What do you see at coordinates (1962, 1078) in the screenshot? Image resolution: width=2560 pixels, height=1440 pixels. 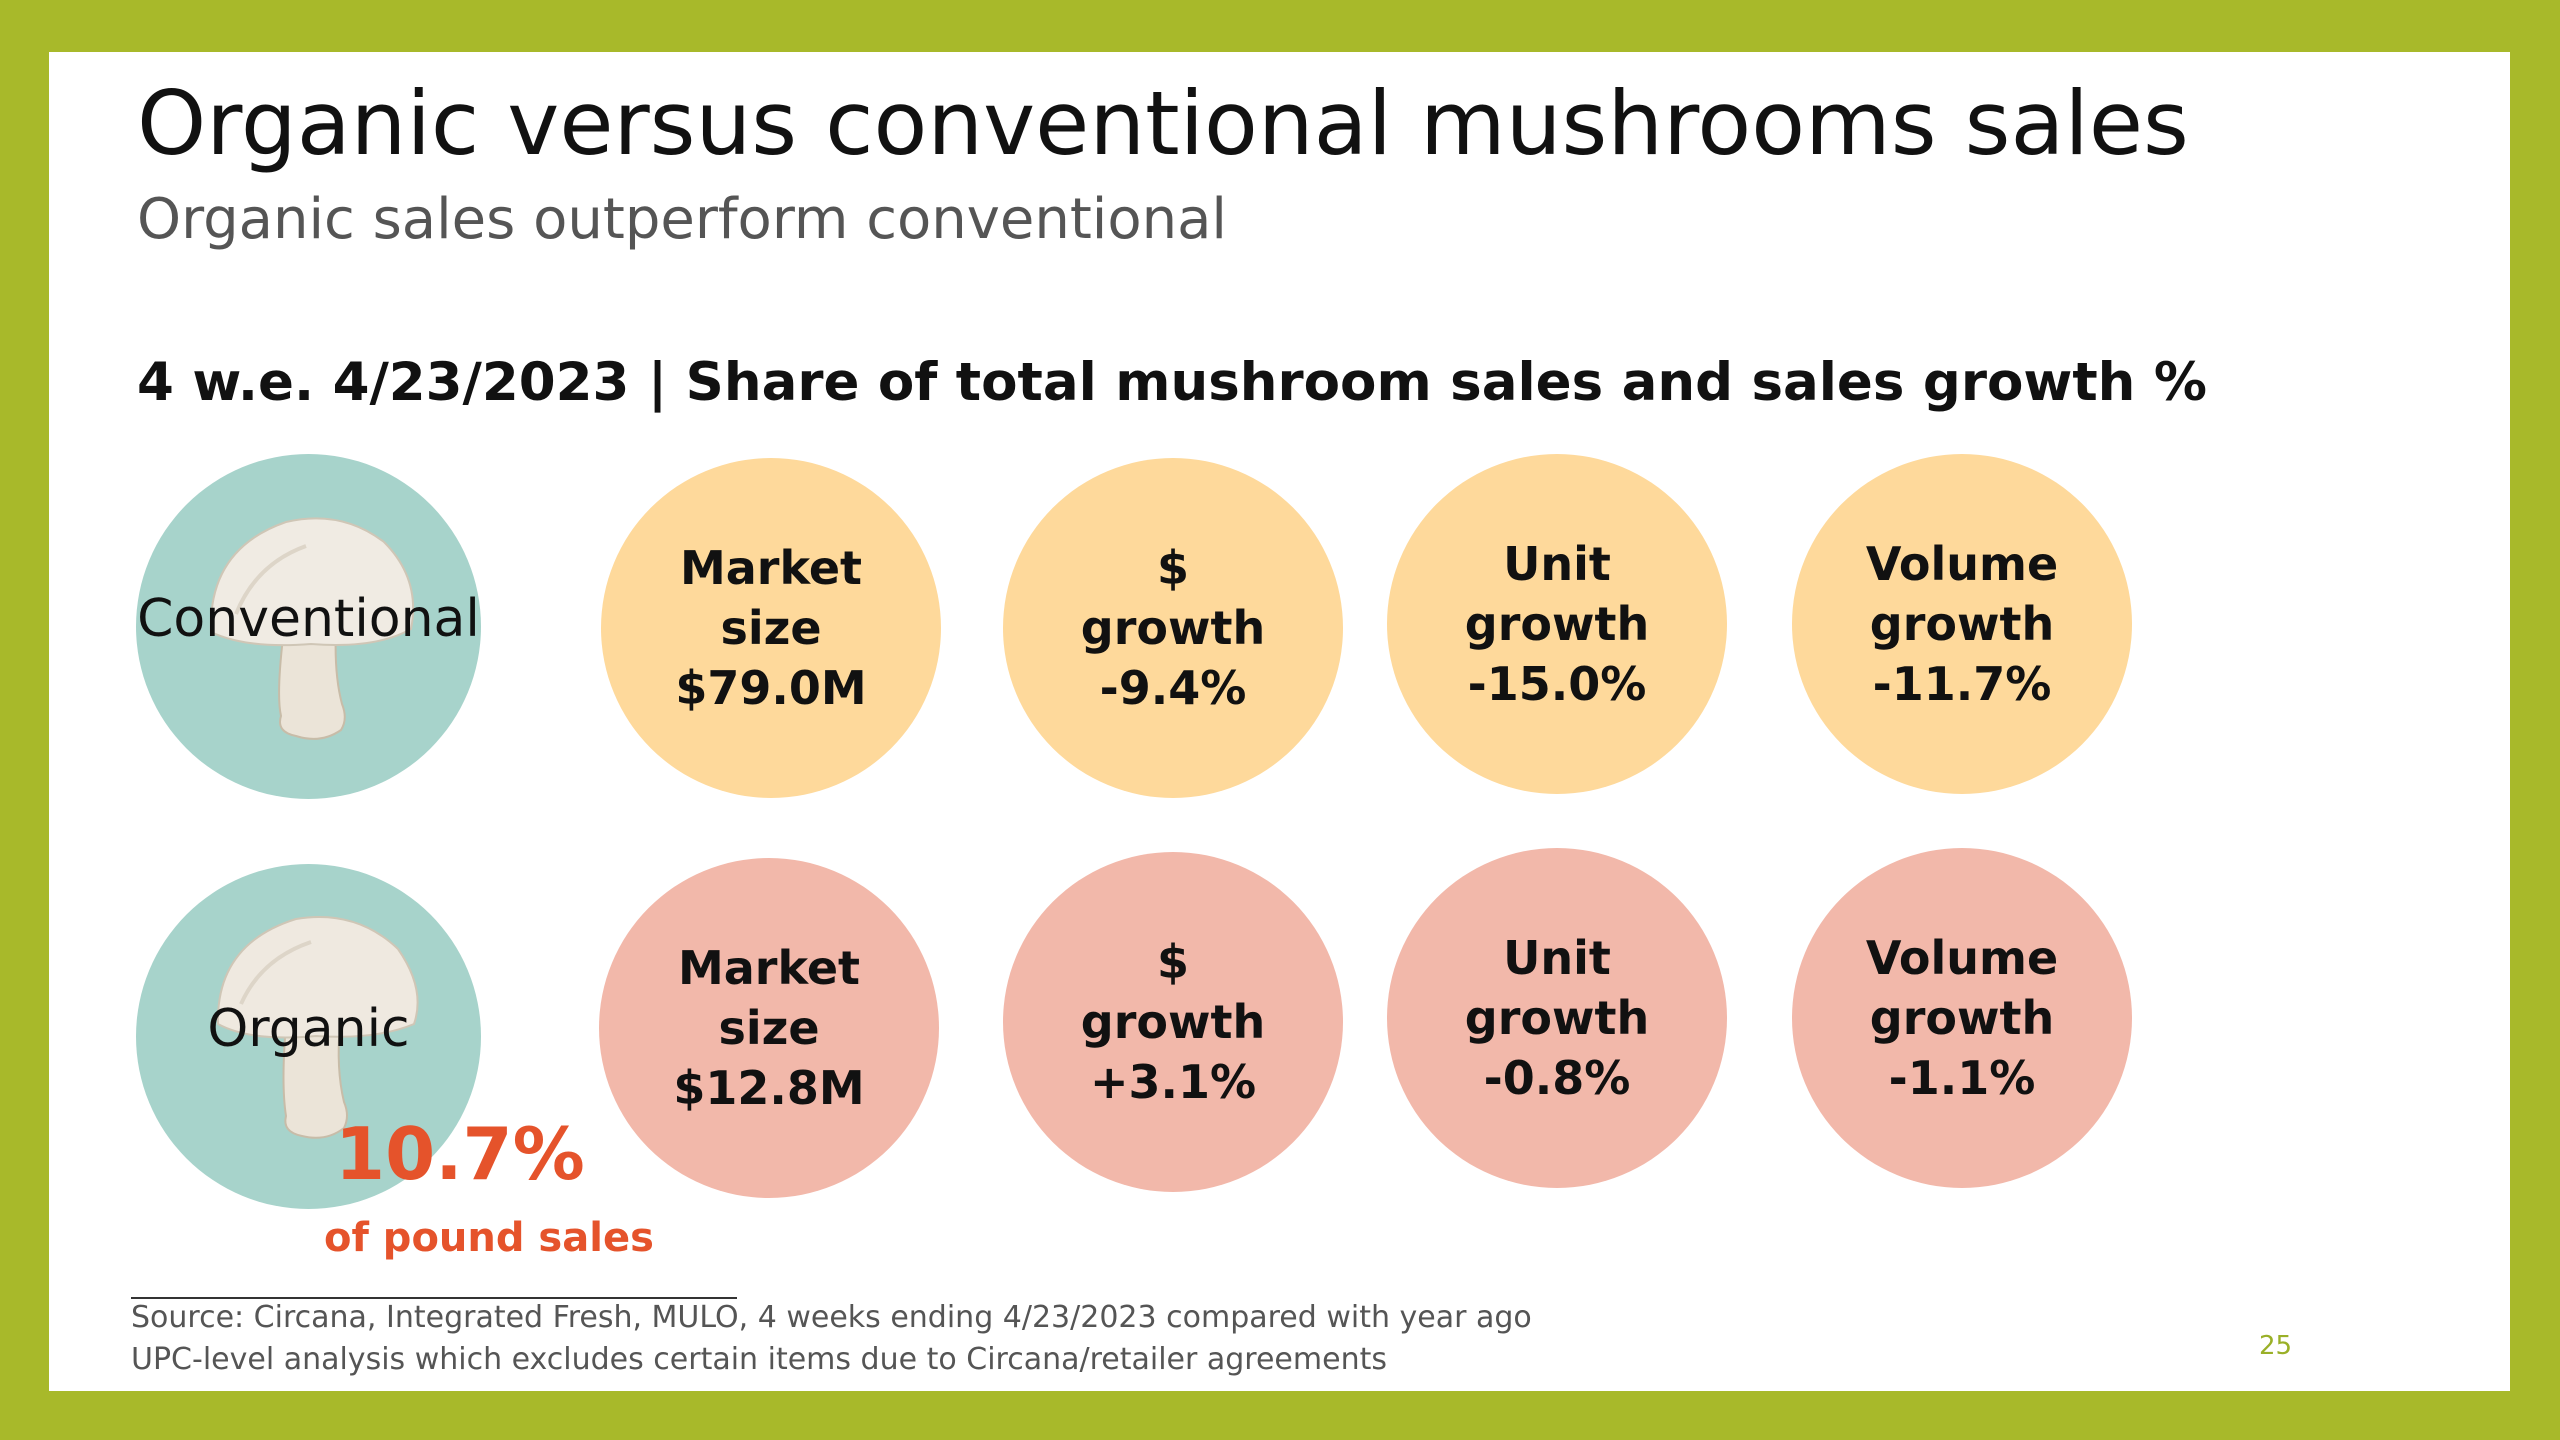 I see `metric-value: -1.1%` at bounding box center [1962, 1078].